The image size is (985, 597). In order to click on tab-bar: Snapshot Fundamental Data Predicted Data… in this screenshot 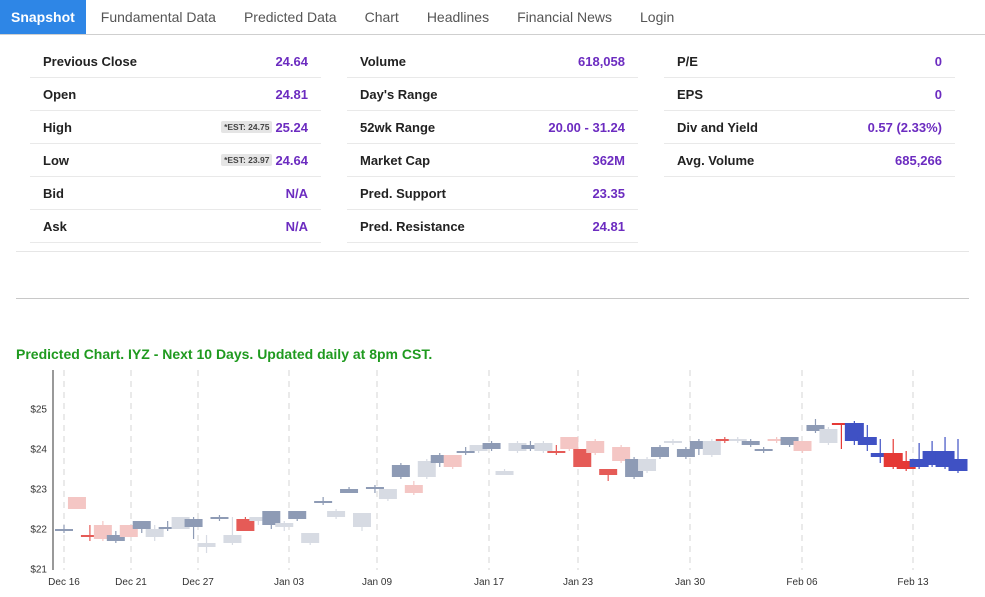, I will do `click(492, 17)`.